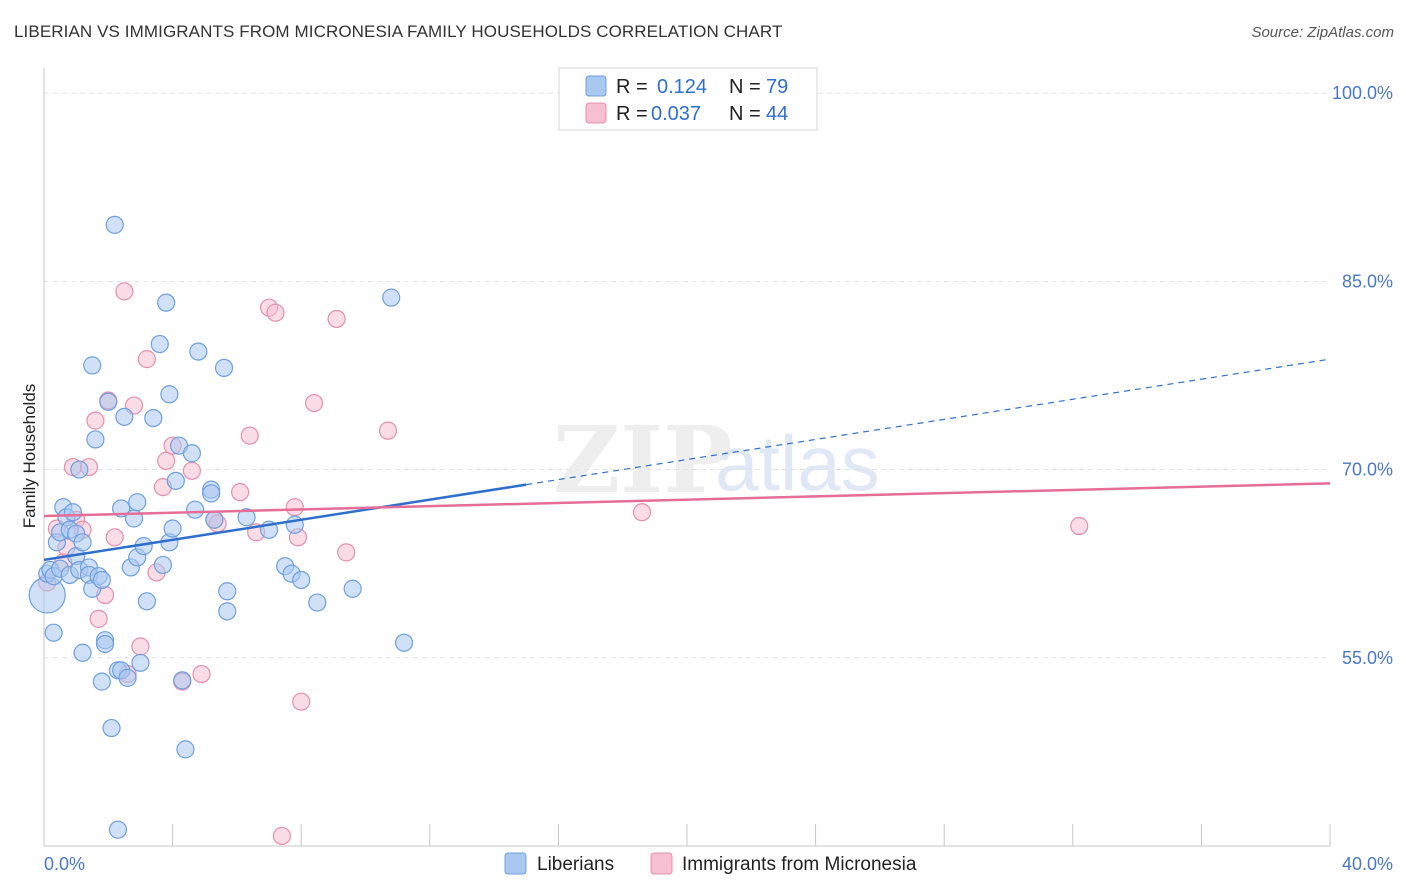 The height and width of the screenshot is (892, 1406). What do you see at coordinates (1362, 375) in the screenshot?
I see `y-tick-labels: 55.0% 70.0% 85.0% 100.0%` at bounding box center [1362, 375].